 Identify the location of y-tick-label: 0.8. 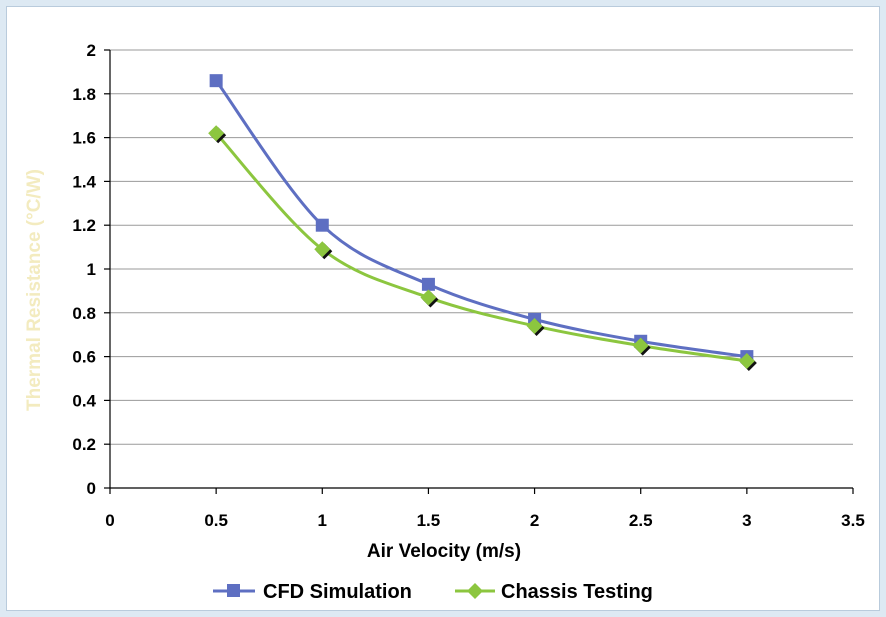
(84, 313).